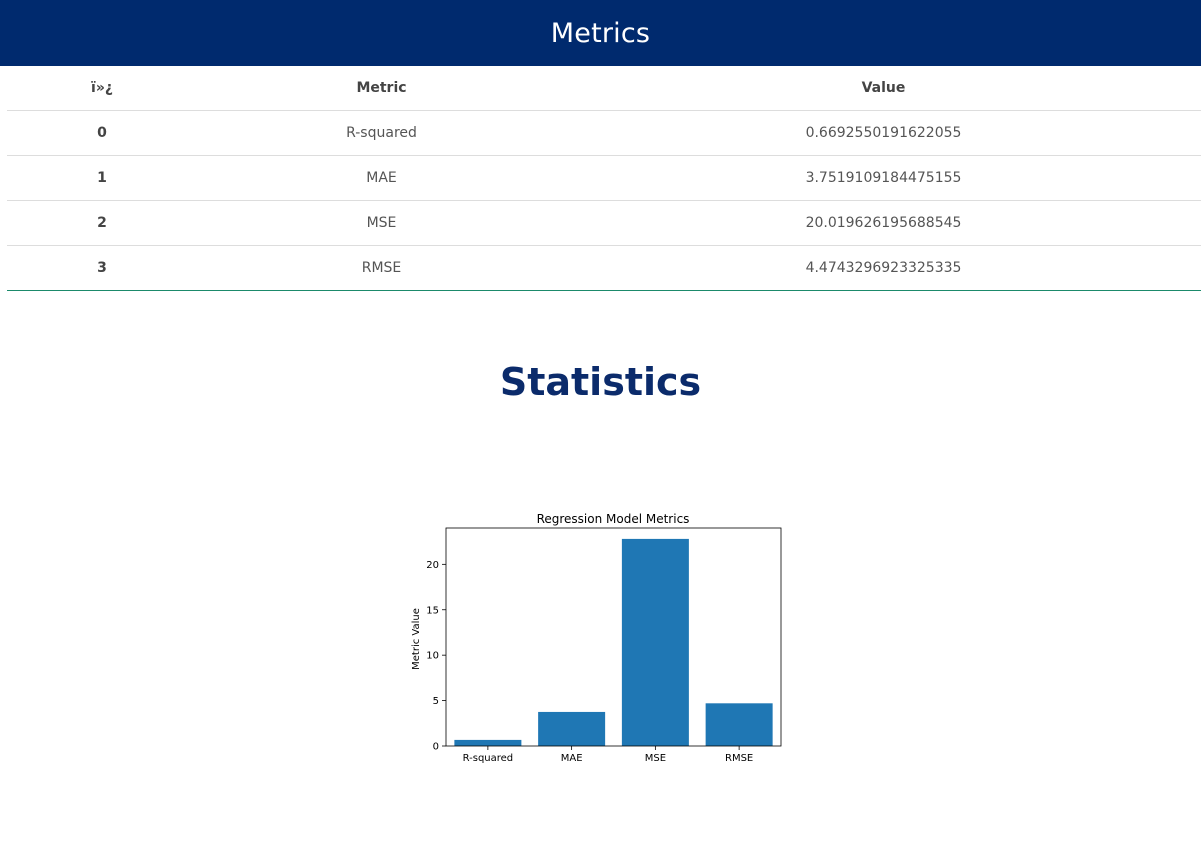 The height and width of the screenshot is (865, 1201). Describe the element at coordinates (416, 639) in the screenshot. I see `chart-y-axis-label: Metric Value` at that location.